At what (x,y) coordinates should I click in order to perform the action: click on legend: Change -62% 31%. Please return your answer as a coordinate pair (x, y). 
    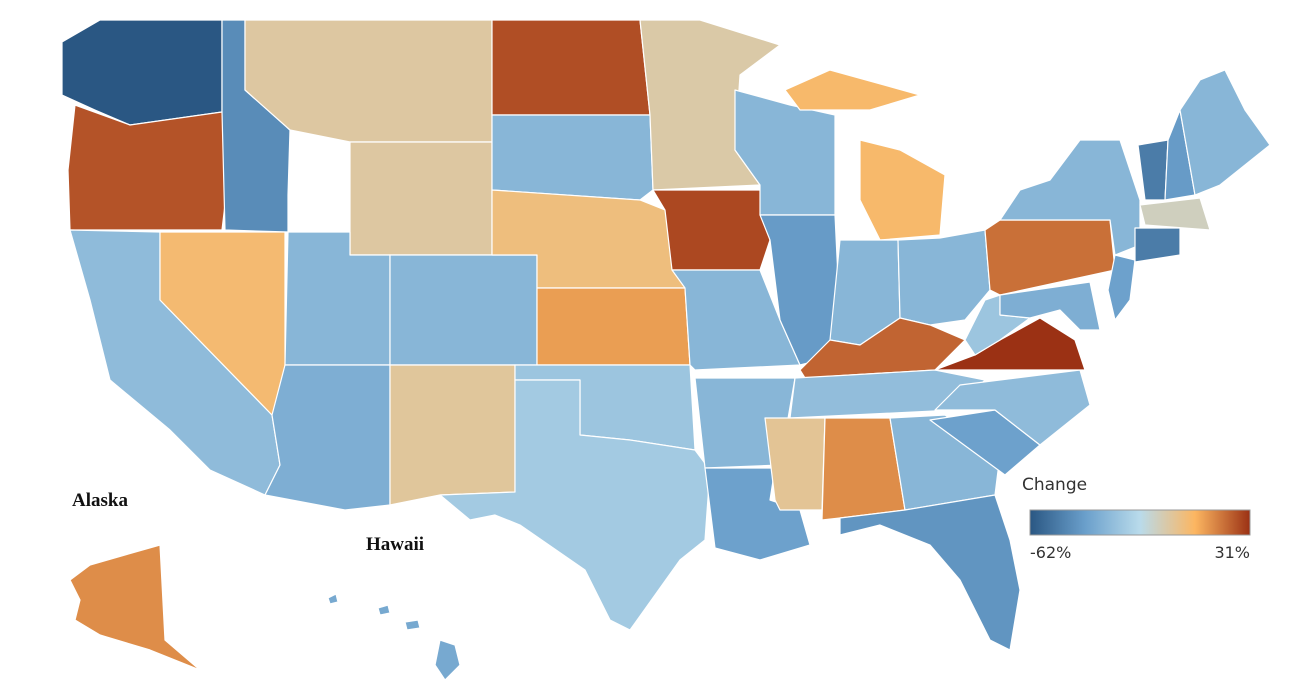
    Looking at the image, I should click on (1136, 518).